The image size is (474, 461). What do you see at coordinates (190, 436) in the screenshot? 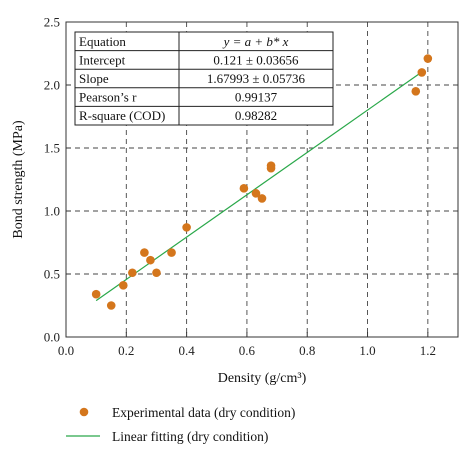
I see `legend-label-line: Linear fitting (dry condition)` at bounding box center [190, 436].